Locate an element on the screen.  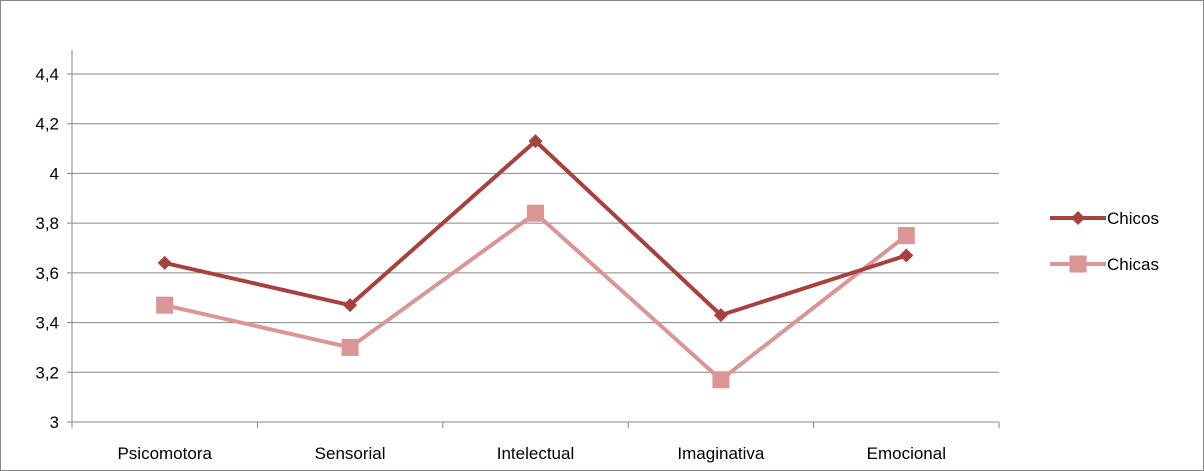
x-category-label: Imaginativa is located at coordinates (720, 453).